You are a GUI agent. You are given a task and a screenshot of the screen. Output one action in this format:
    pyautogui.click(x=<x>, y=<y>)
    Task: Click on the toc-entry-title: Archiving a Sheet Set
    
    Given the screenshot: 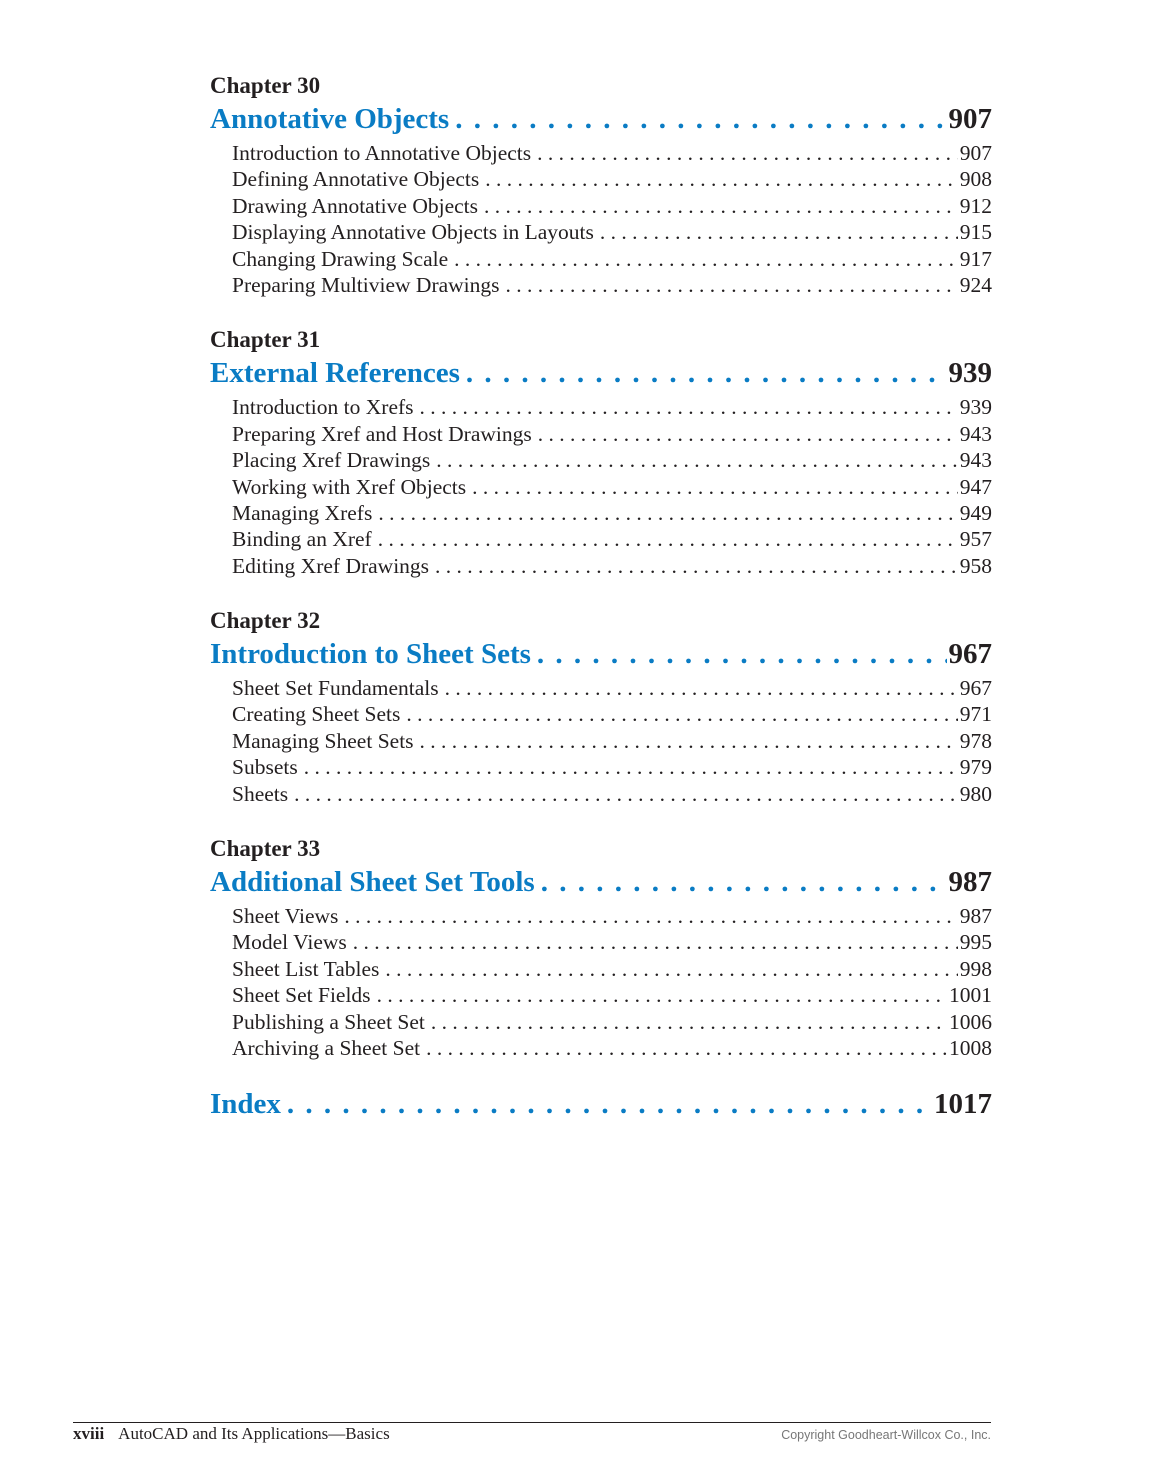 What is the action you would take?
    pyautogui.click(x=326, y=1047)
    